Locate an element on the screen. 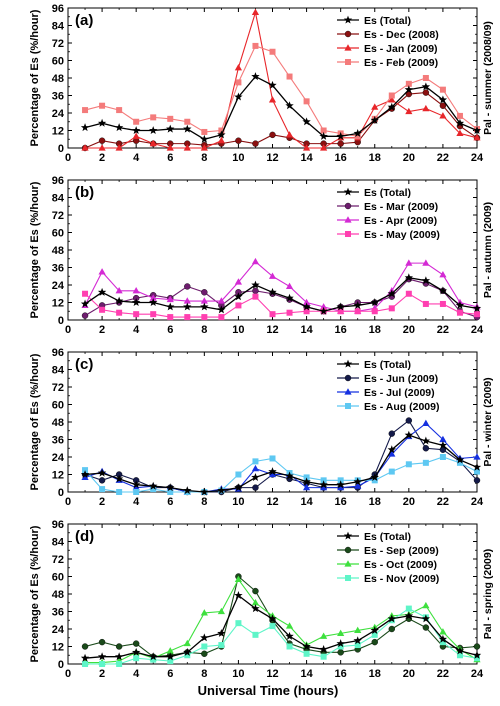  x-tick-label: 24 is located at coordinates (477, 502).